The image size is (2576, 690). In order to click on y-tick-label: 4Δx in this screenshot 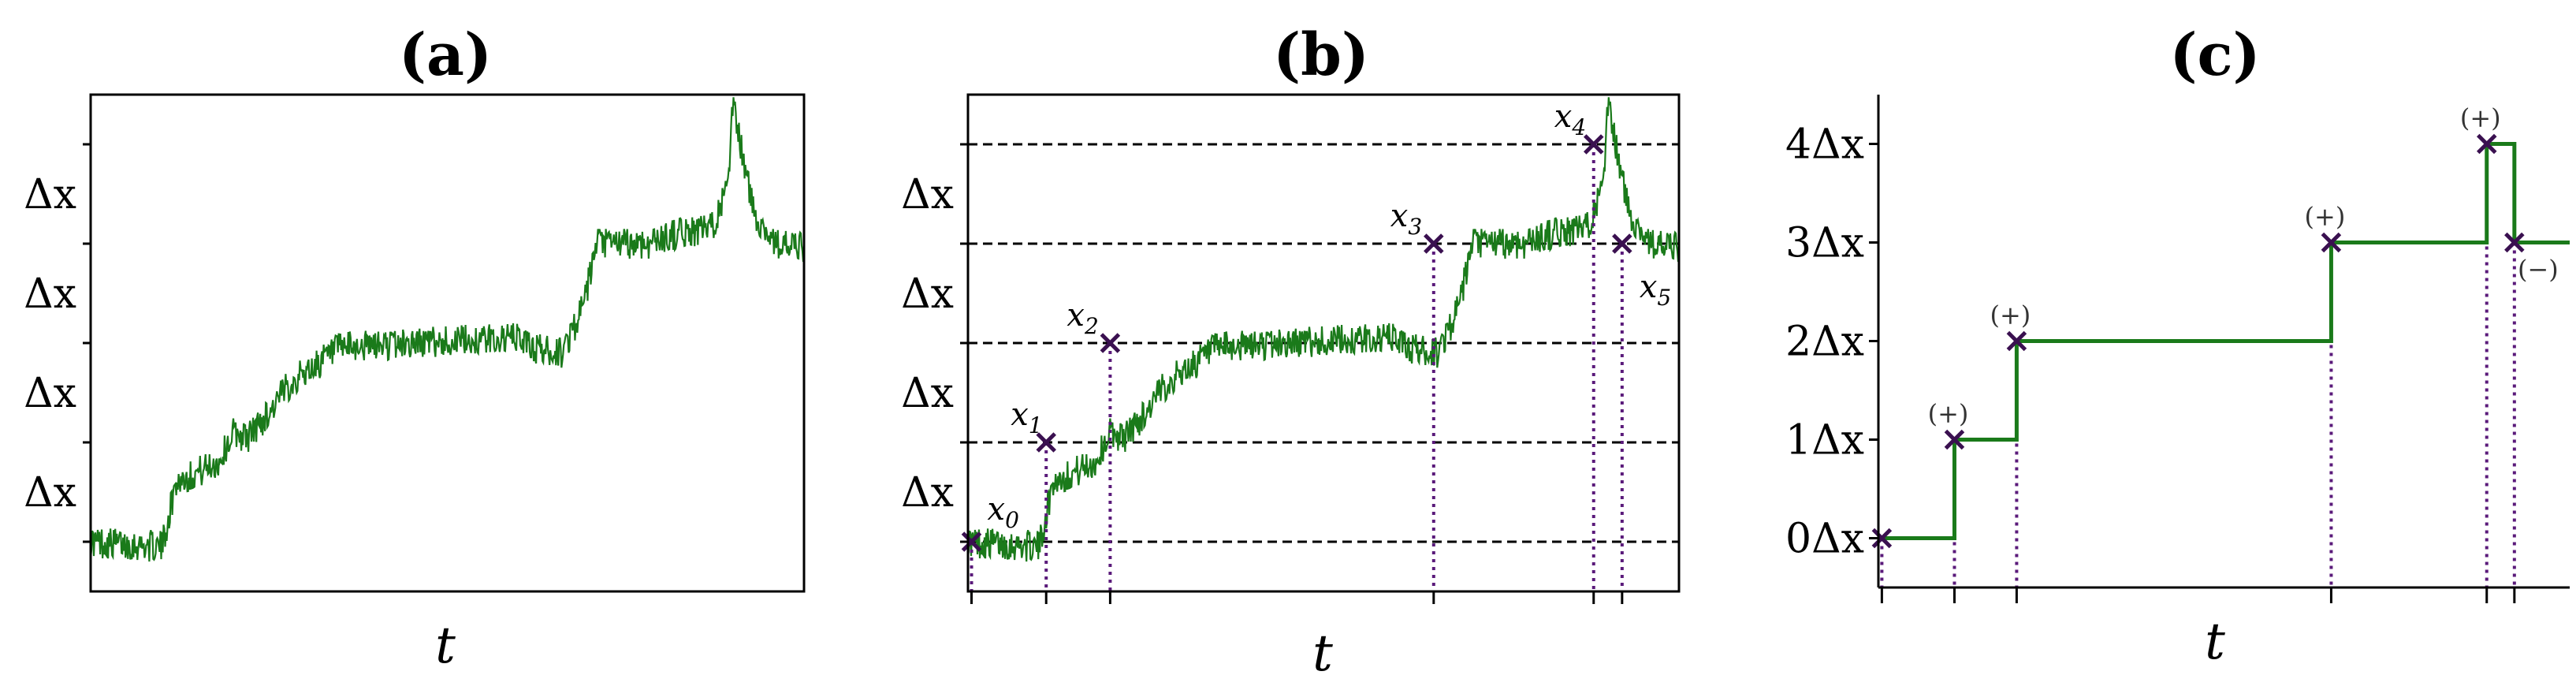, I will do `click(1824, 145)`.